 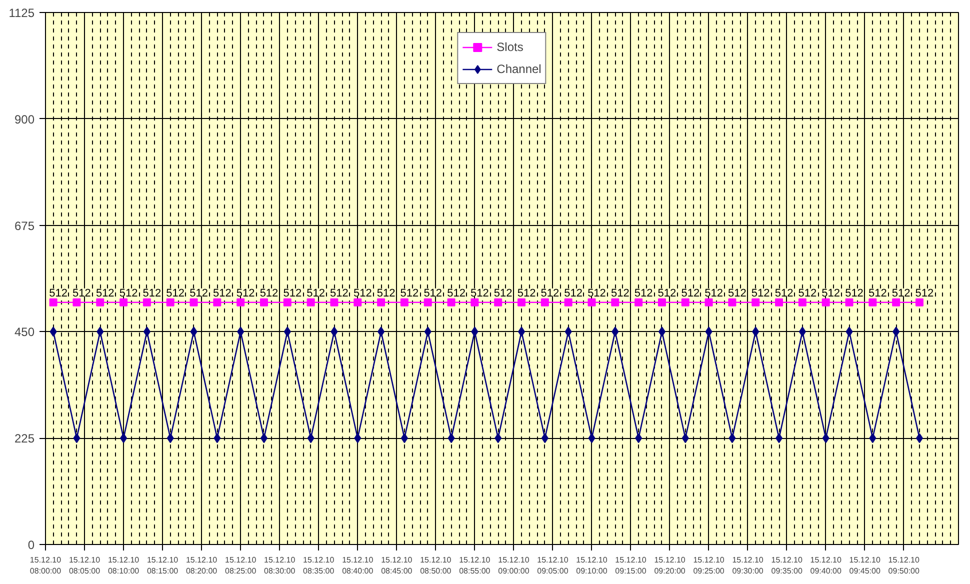 What do you see at coordinates (787, 566) in the screenshot?
I see `x-tick-label: 15.12.10 09:35:00` at bounding box center [787, 566].